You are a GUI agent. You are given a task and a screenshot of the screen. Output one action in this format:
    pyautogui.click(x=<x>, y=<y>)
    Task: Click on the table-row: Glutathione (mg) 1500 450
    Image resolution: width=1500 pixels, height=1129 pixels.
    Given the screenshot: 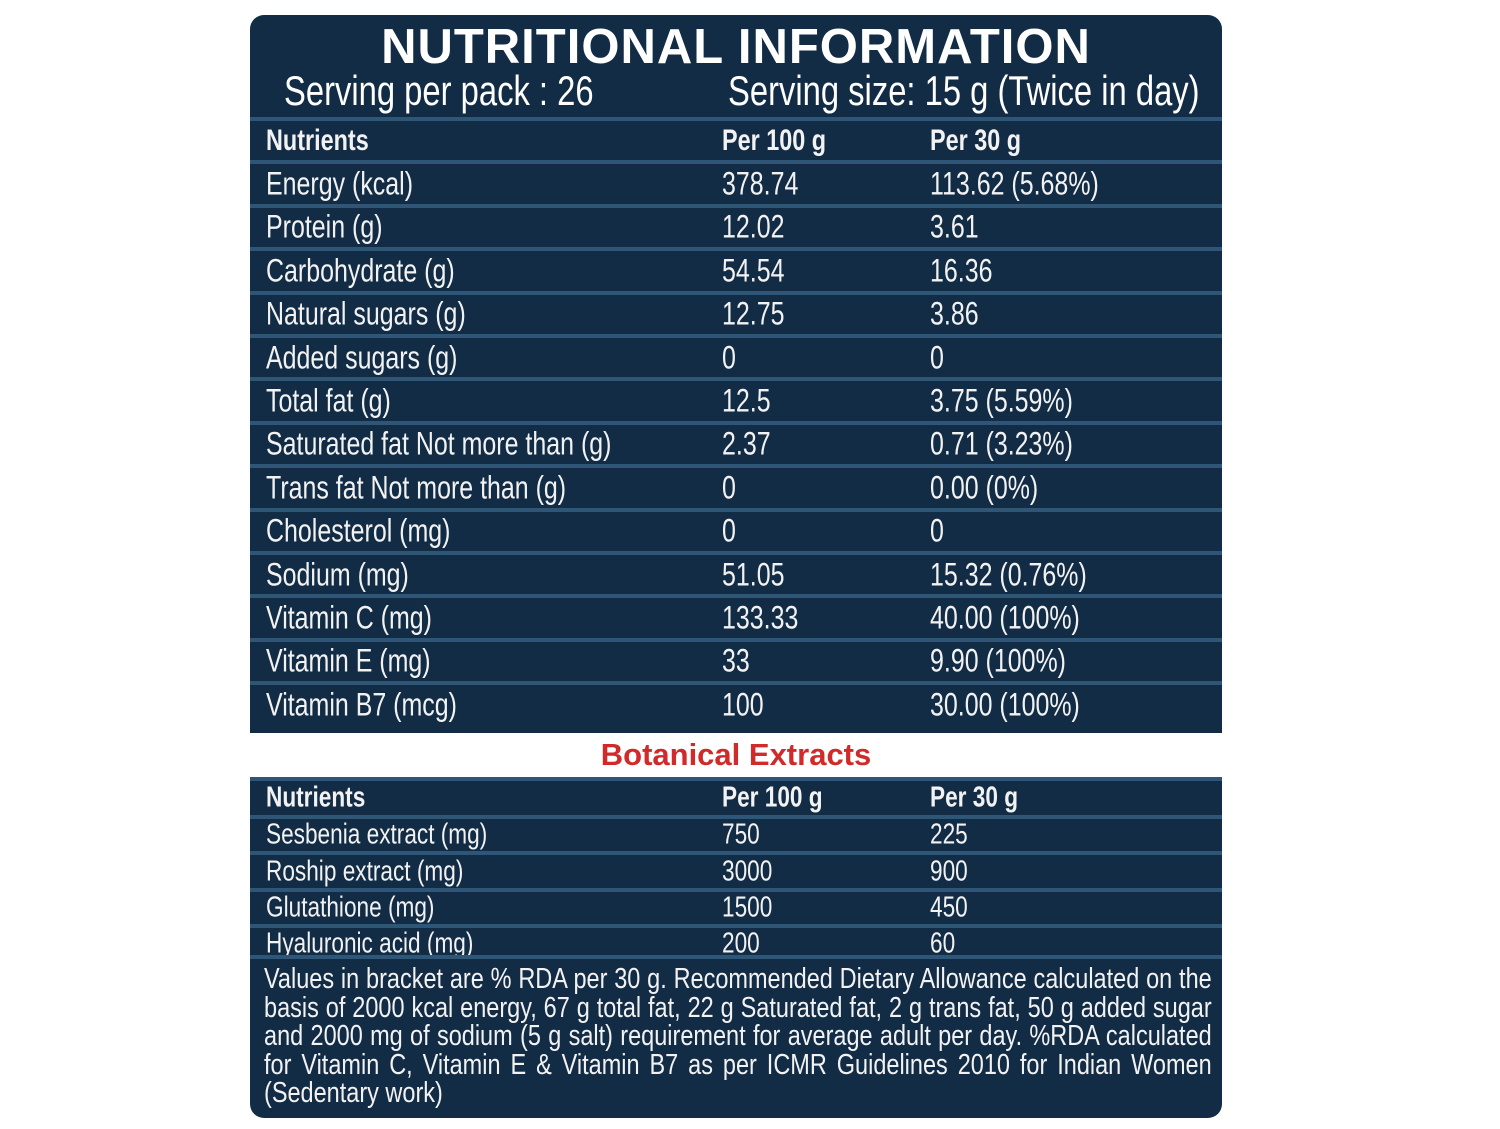 What is the action you would take?
    pyautogui.click(x=736, y=905)
    